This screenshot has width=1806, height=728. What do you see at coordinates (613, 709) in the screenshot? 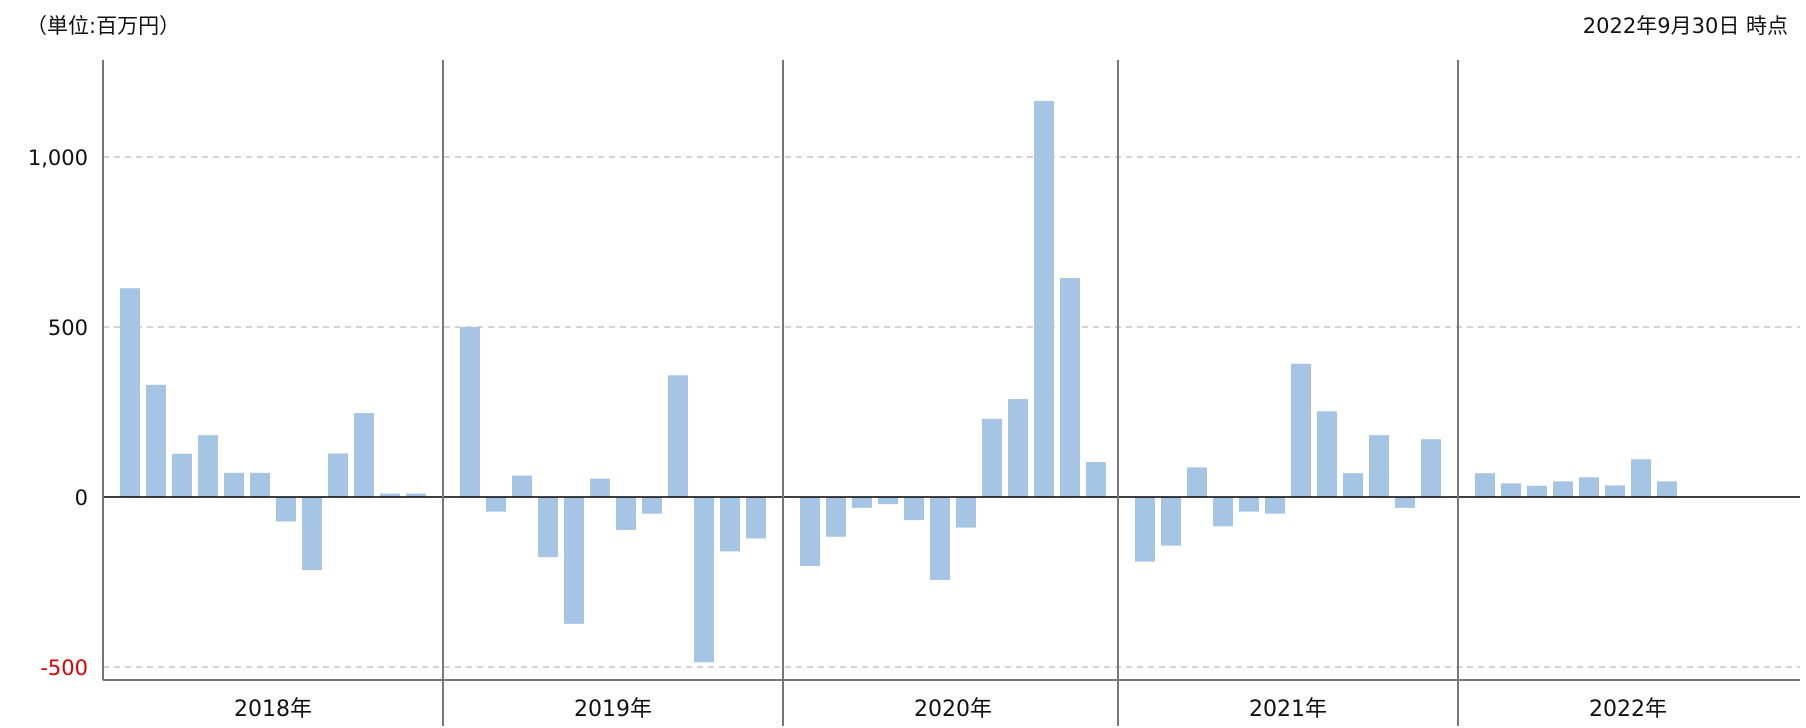
I see `x-tick-label: 2019年` at bounding box center [613, 709].